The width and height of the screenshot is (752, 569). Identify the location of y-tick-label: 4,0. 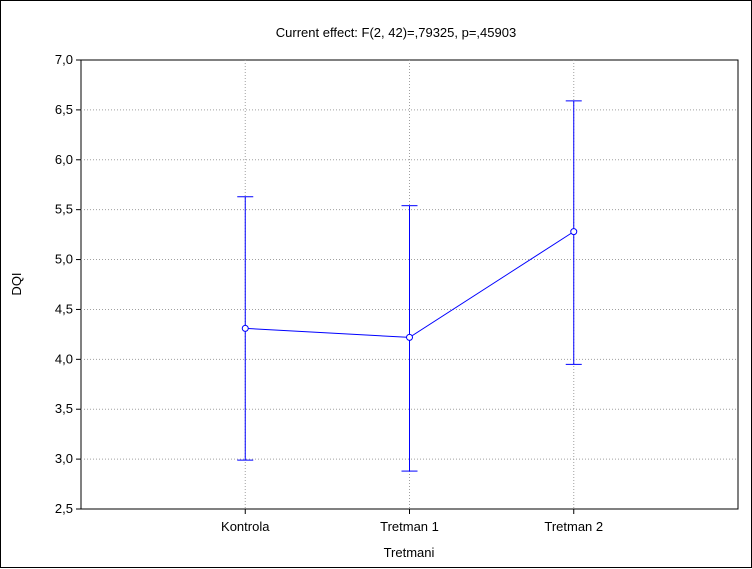
(64, 358).